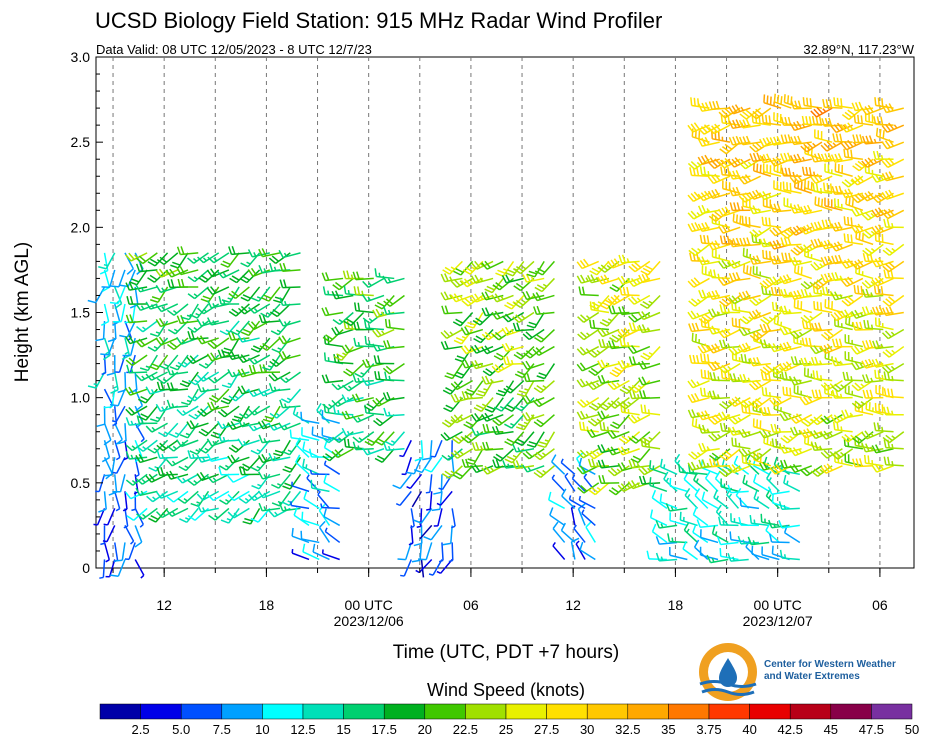  What do you see at coordinates (81, 483) in the screenshot?
I see `y-tick-label: 0.5` at bounding box center [81, 483].